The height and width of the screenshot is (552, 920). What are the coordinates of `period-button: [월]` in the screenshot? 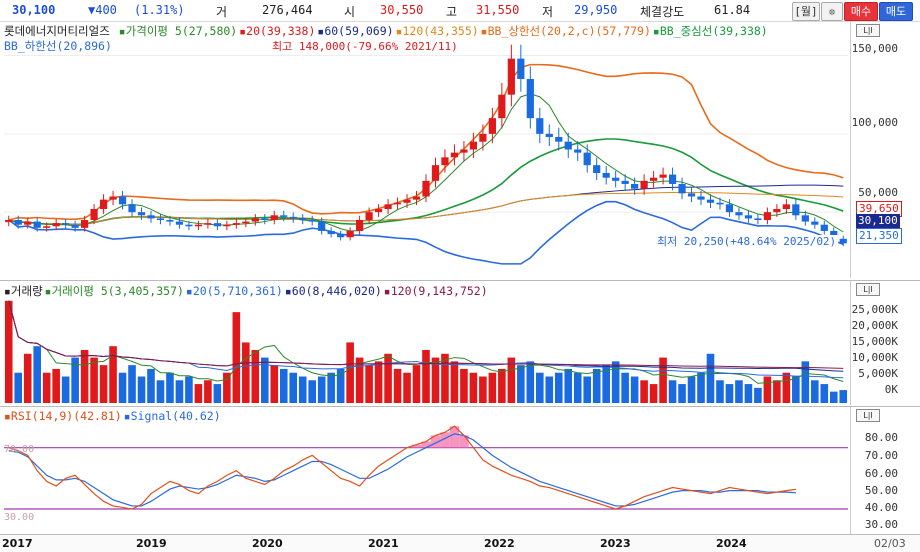 It's located at (806, 11).